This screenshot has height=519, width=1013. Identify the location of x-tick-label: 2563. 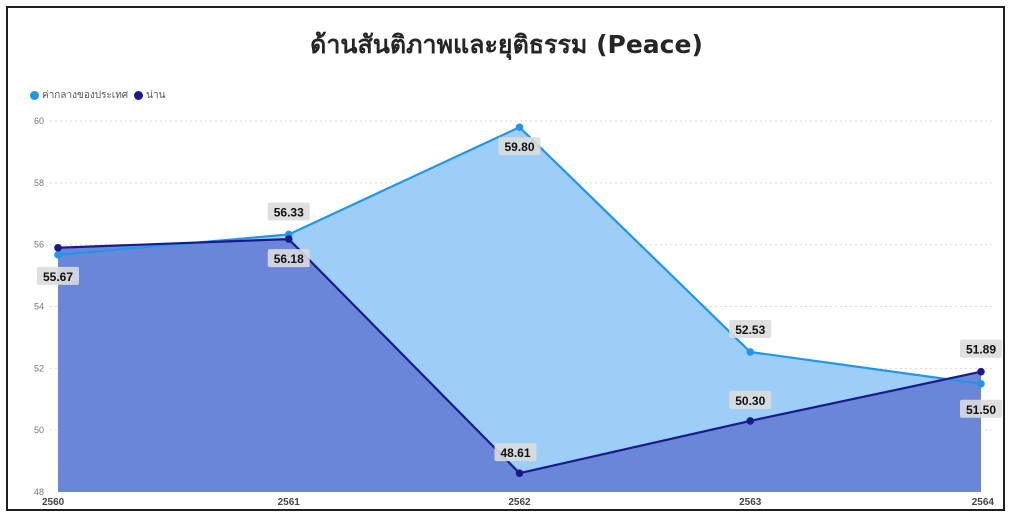
(750, 502).